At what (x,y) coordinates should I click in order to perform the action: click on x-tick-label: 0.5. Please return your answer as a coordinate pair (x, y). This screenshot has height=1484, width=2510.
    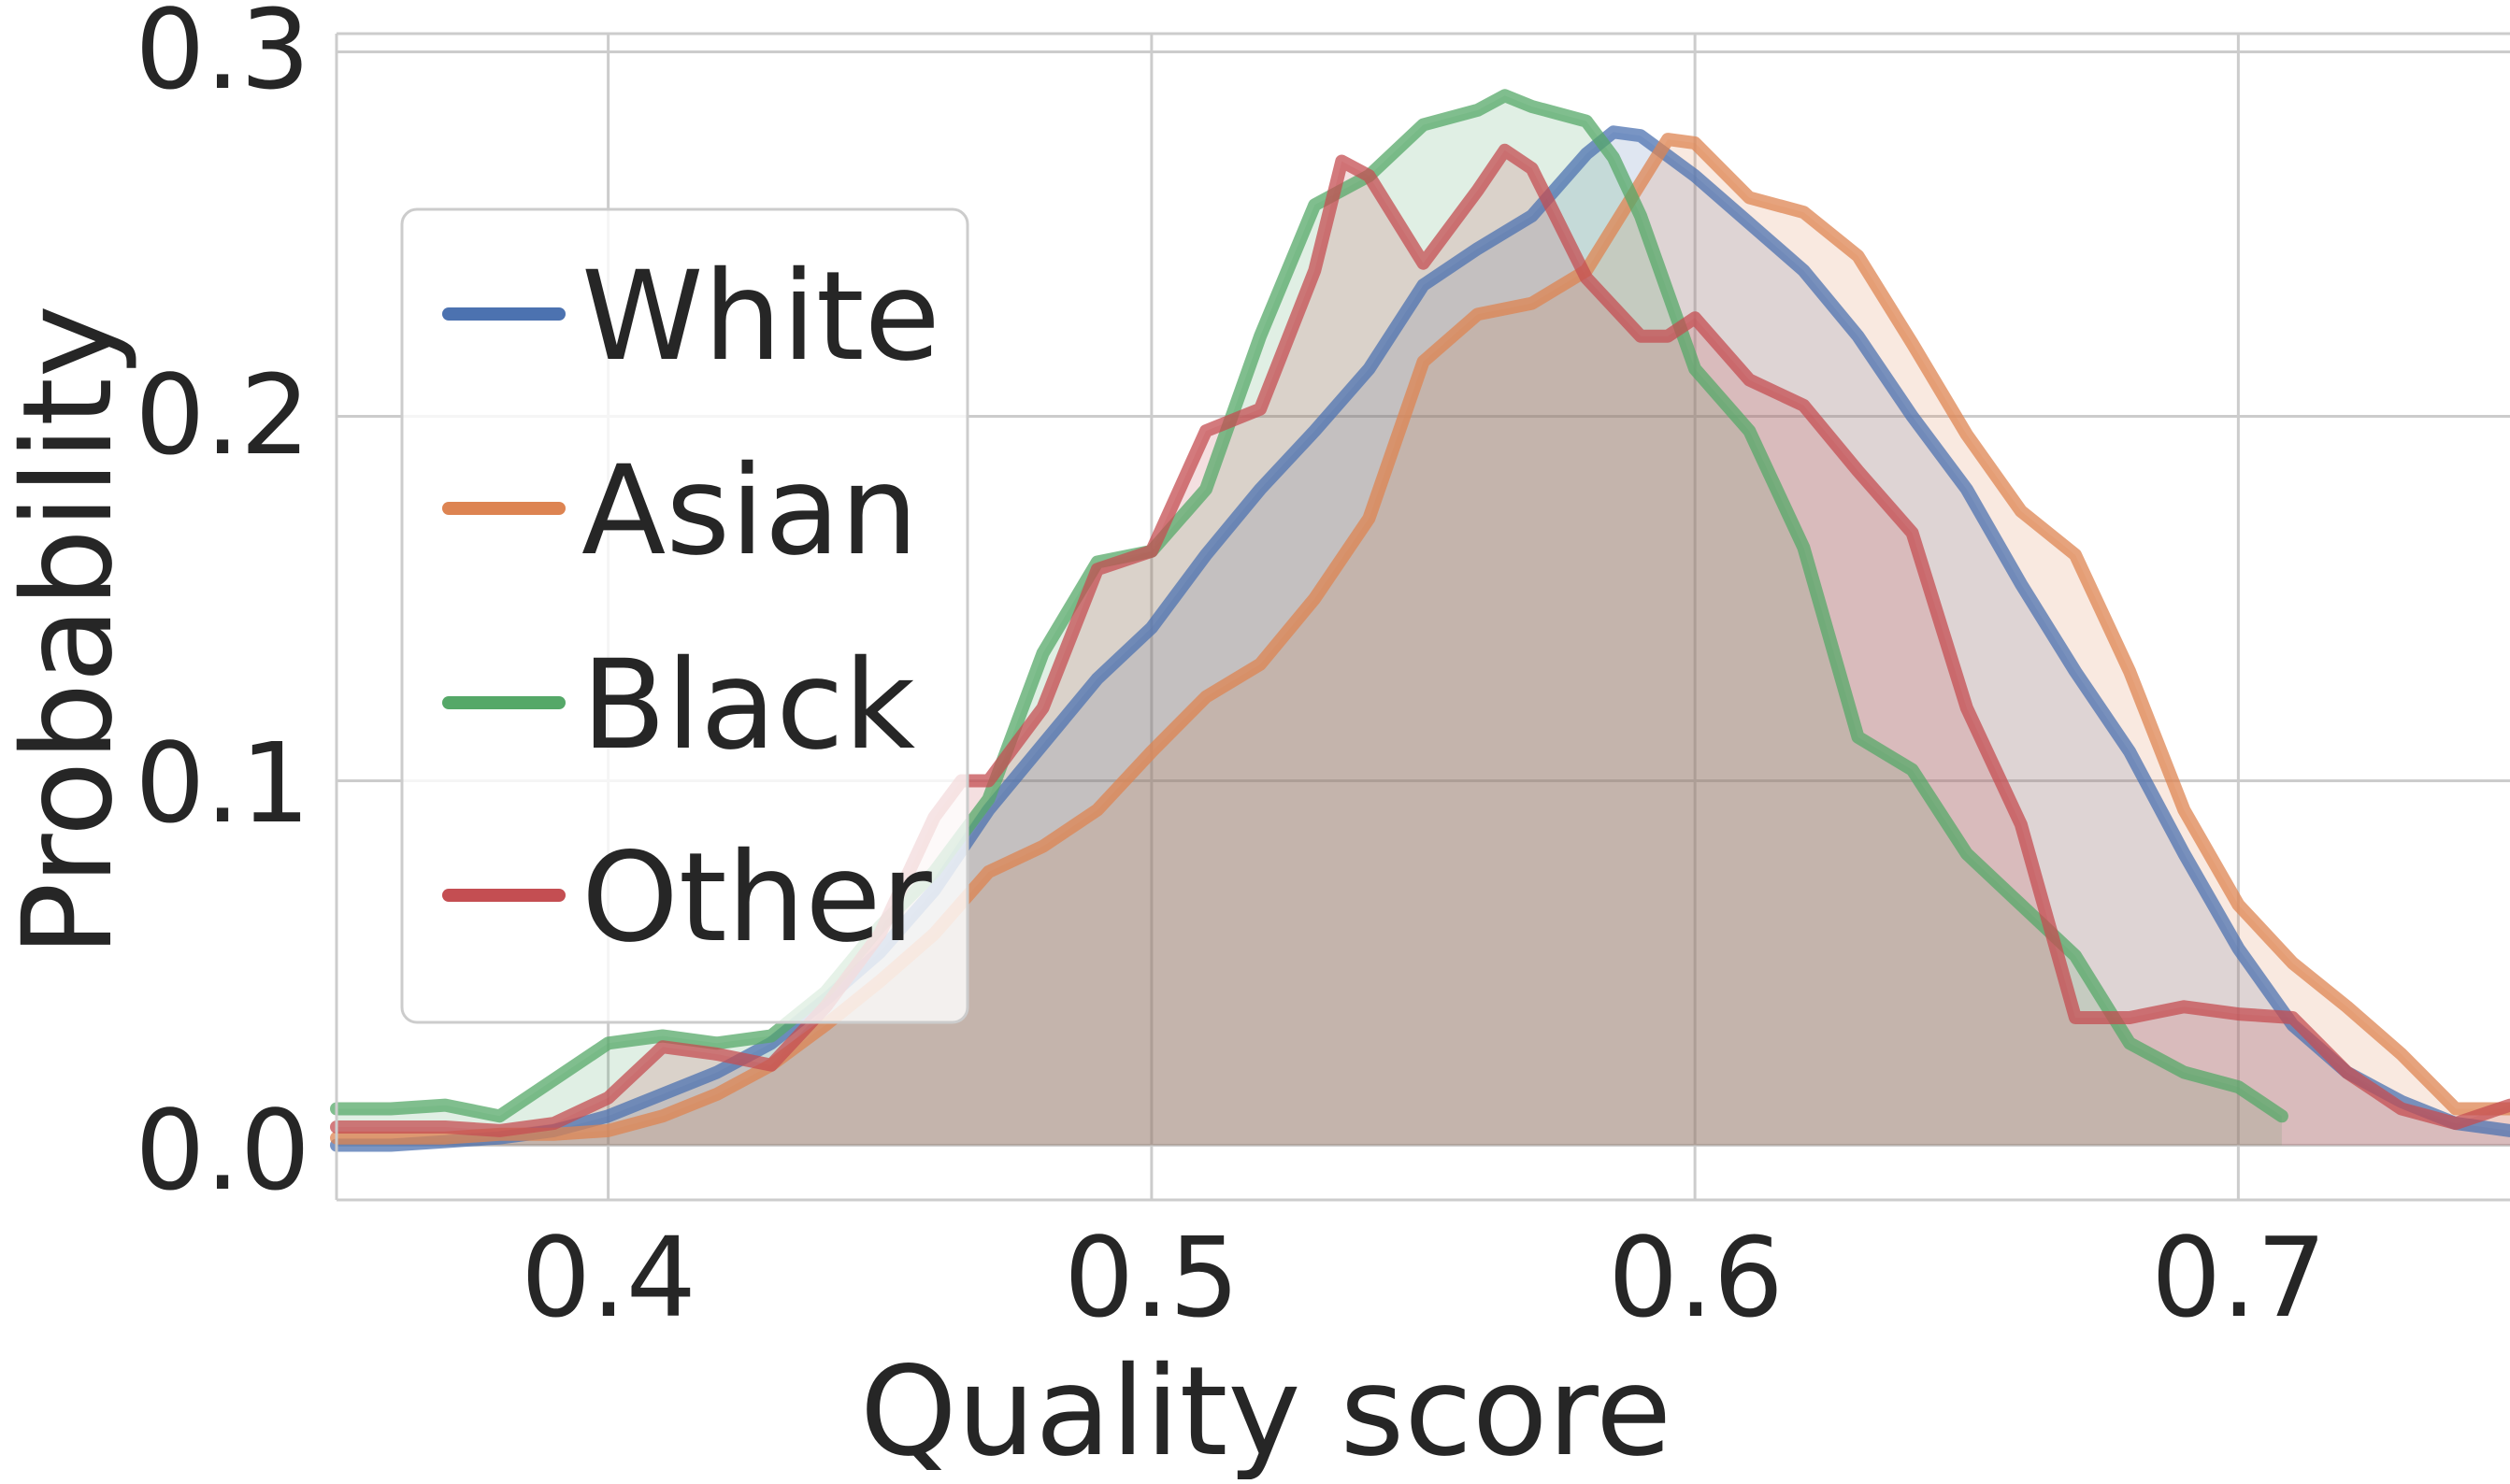
    Looking at the image, I should click on (1152, 1277).